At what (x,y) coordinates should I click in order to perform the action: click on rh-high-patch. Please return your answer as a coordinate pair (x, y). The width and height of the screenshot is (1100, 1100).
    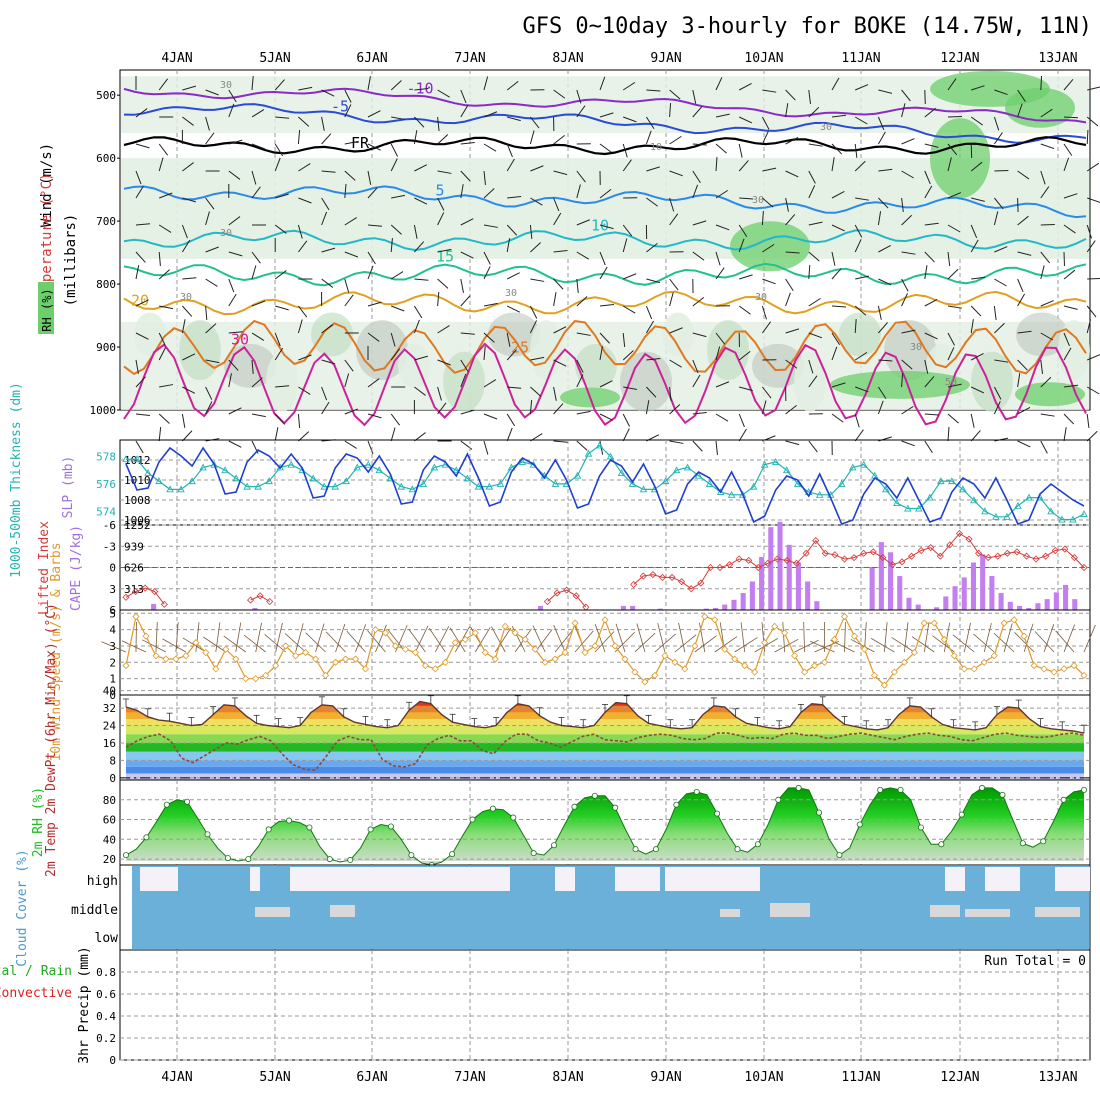
    Looking at the image, I should click on (770, 246).